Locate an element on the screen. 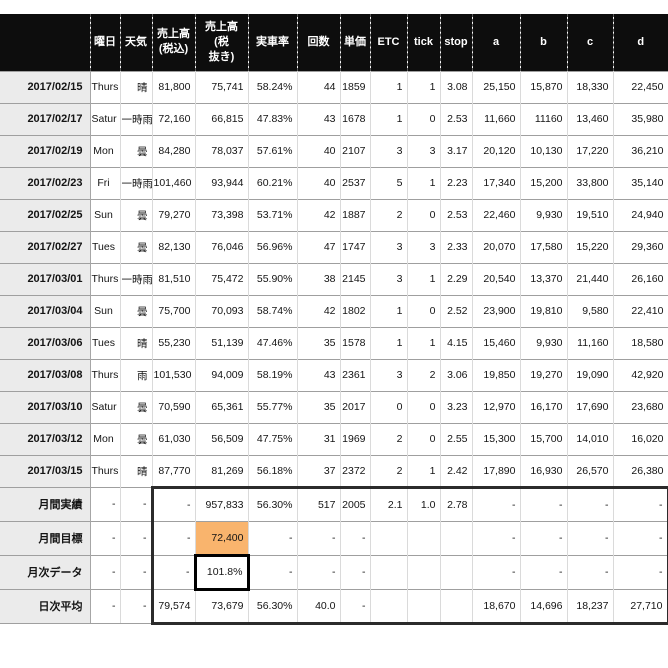  table-cell: 21,440 is located at coordinates (590, 278).